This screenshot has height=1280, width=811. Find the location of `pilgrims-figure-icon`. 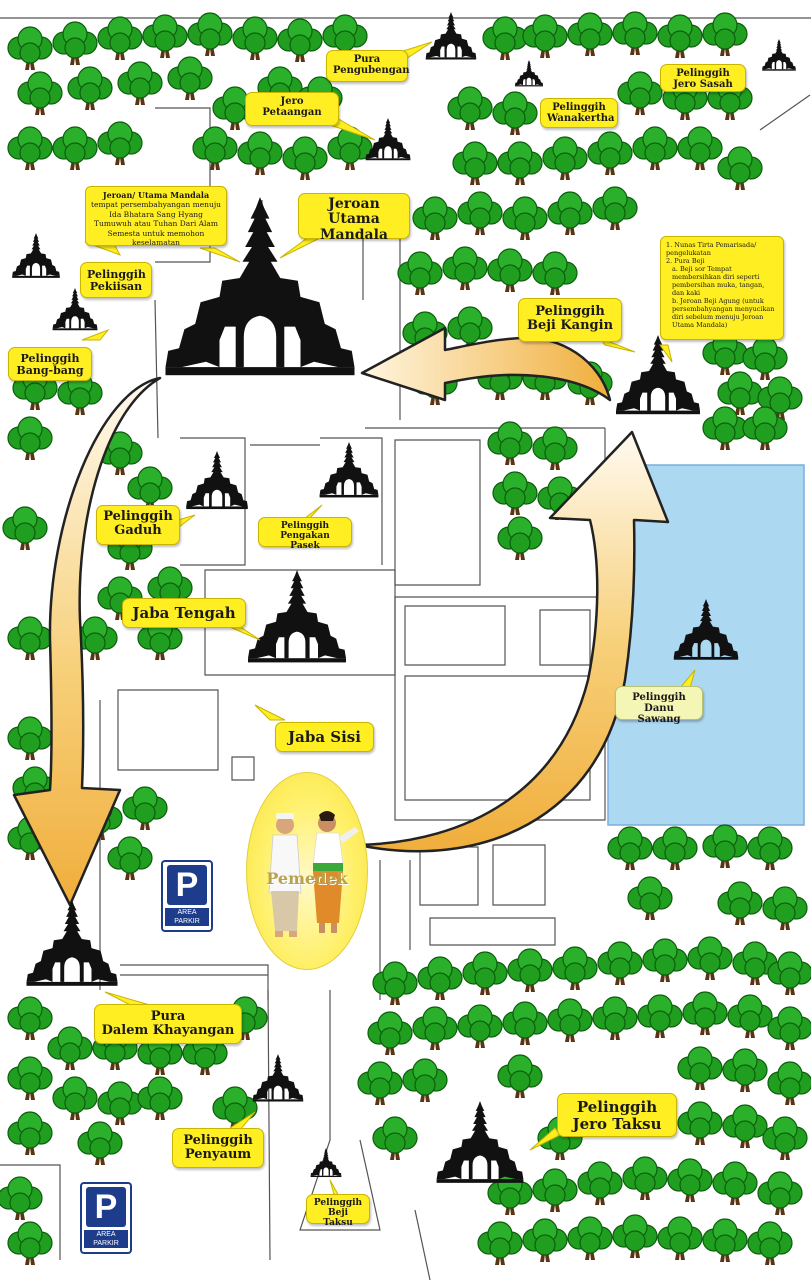

pilgrims-figure-icon is located at coordinates (313, 874).